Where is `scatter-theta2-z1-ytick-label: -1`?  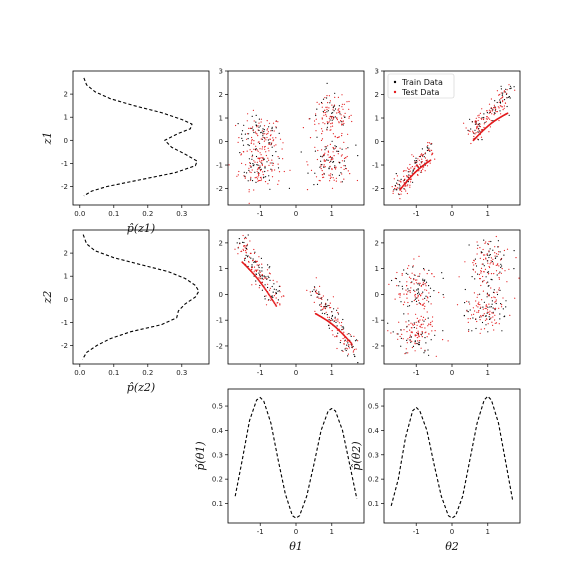 scatter-theta2-z1-ytick-label: -1 is located at coordinates (375, 166).